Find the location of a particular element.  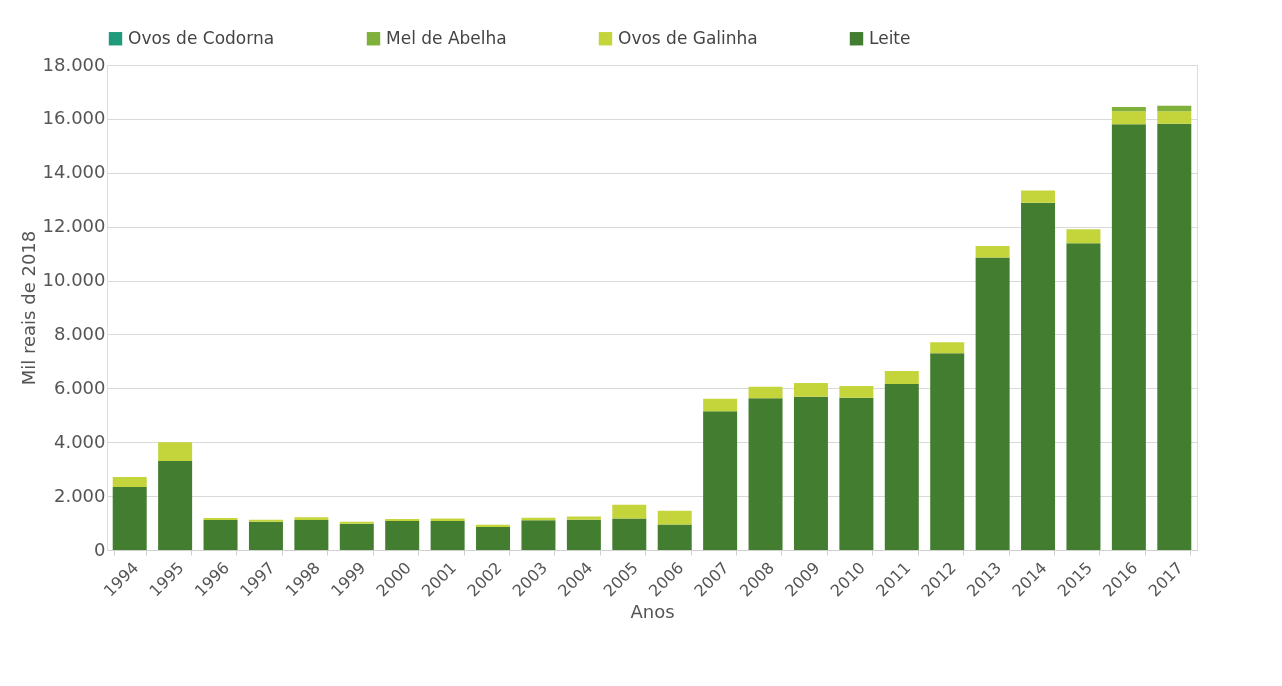

y-tick-label: 16.000 is located at coordinates (74, 118).